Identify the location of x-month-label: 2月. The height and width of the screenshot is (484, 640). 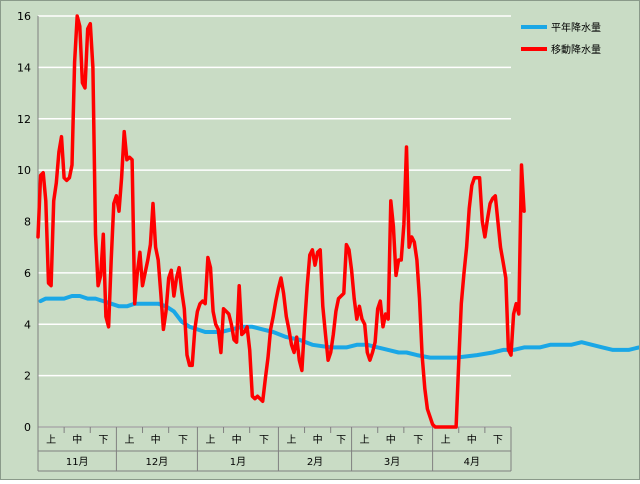
(315, 462).